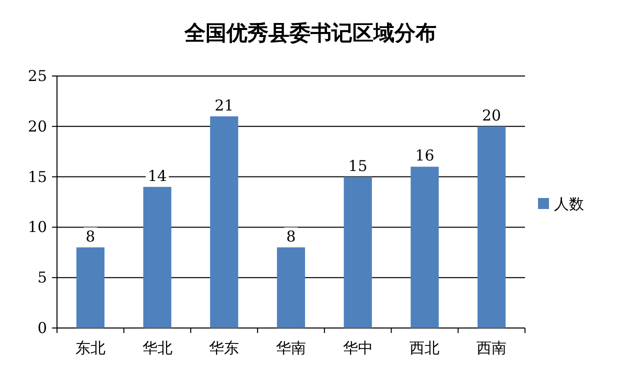 This screenshot has width=621, height=387. What do you see at coordinates (491, 348) in the screenshot?
I see `x-tick-label: 西南` at bounding box center [491, 348].